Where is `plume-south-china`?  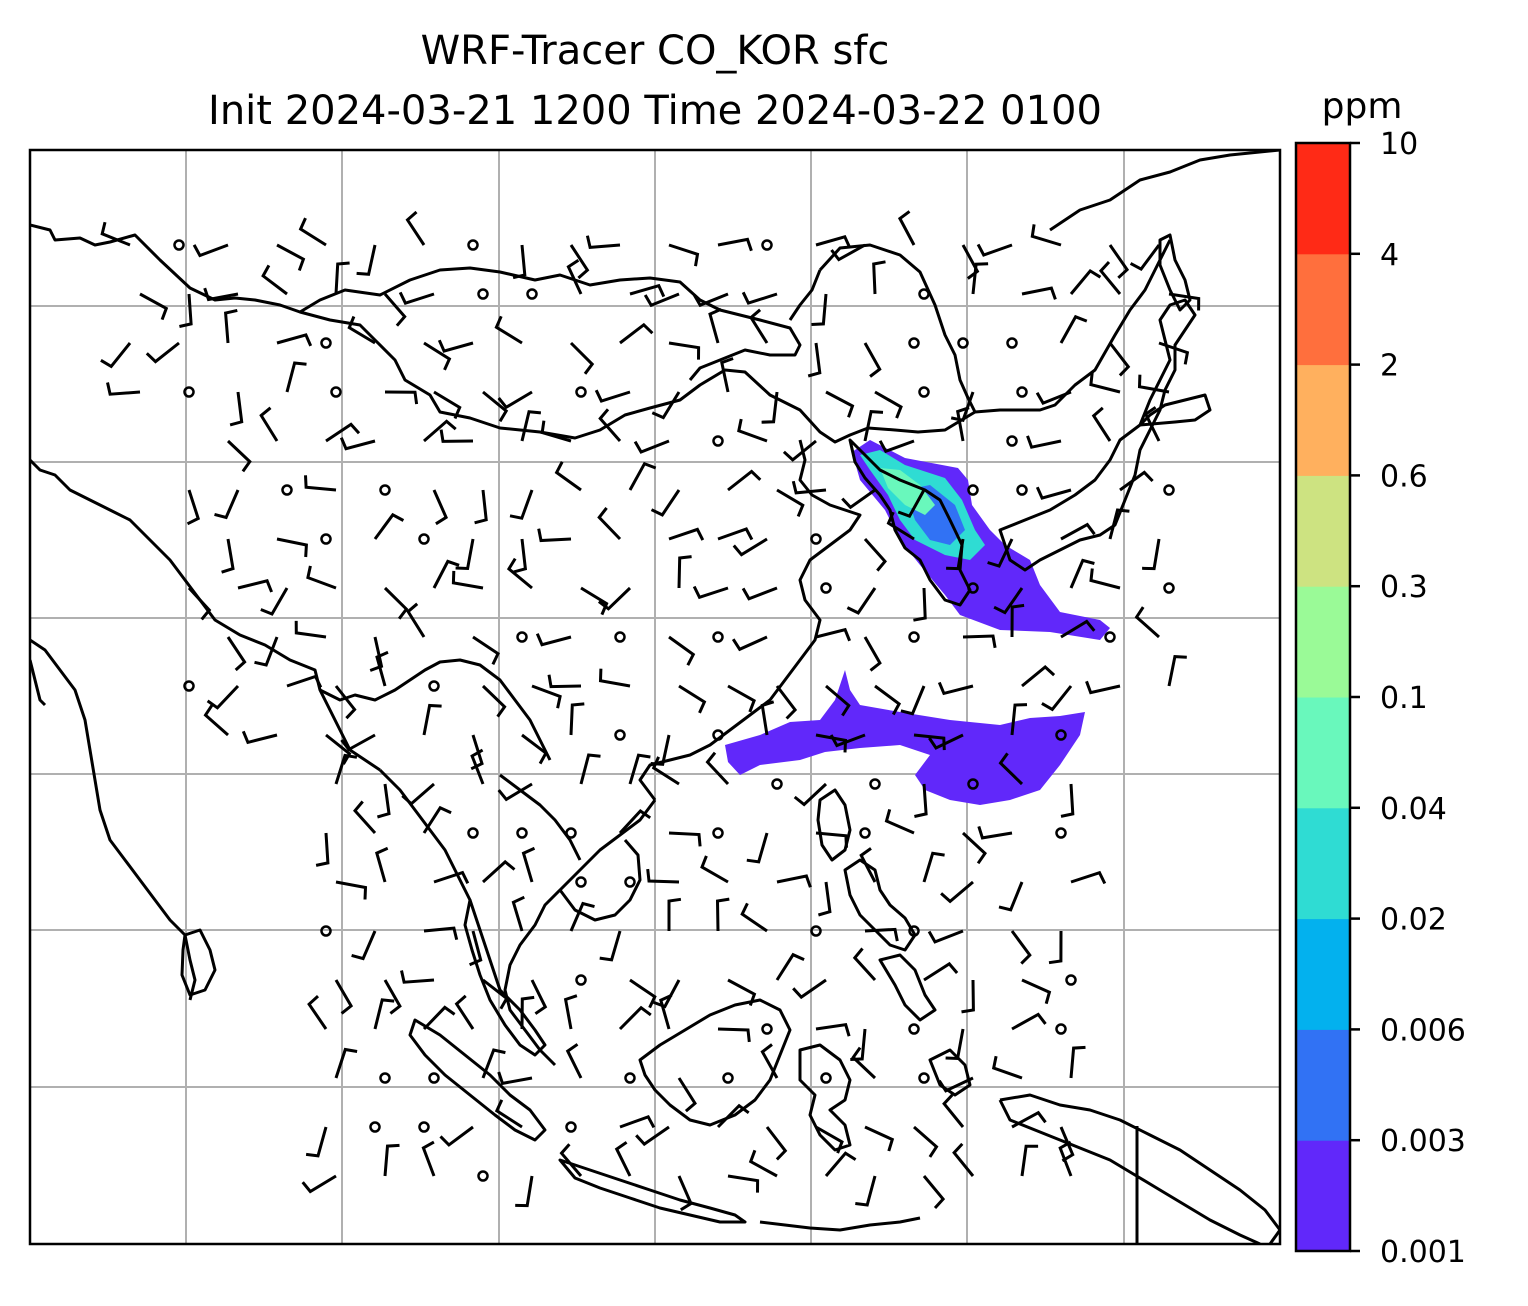
plume-south-china is located at coordinates (905, 737).